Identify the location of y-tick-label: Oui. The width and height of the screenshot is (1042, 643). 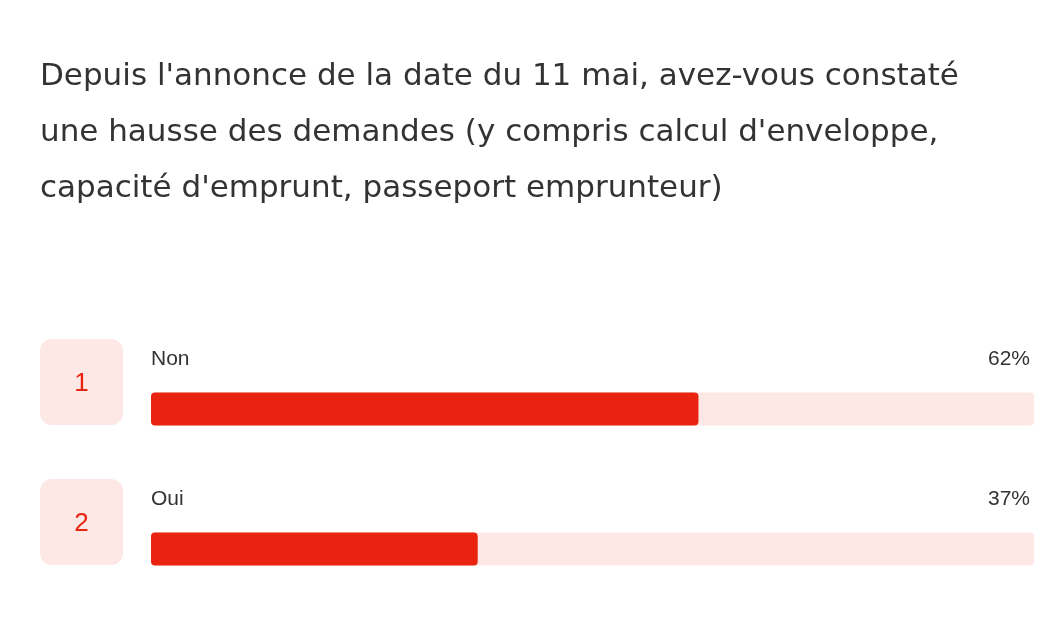
(167, 498).